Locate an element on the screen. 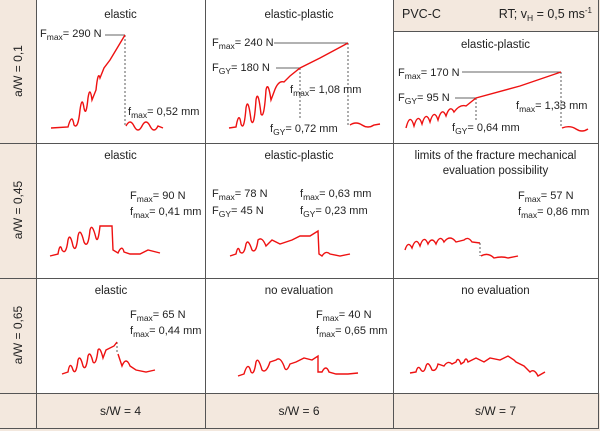 The image size is (600, 431). measurement-label: Fmax= 57 N is located at coordinates (546, 196).